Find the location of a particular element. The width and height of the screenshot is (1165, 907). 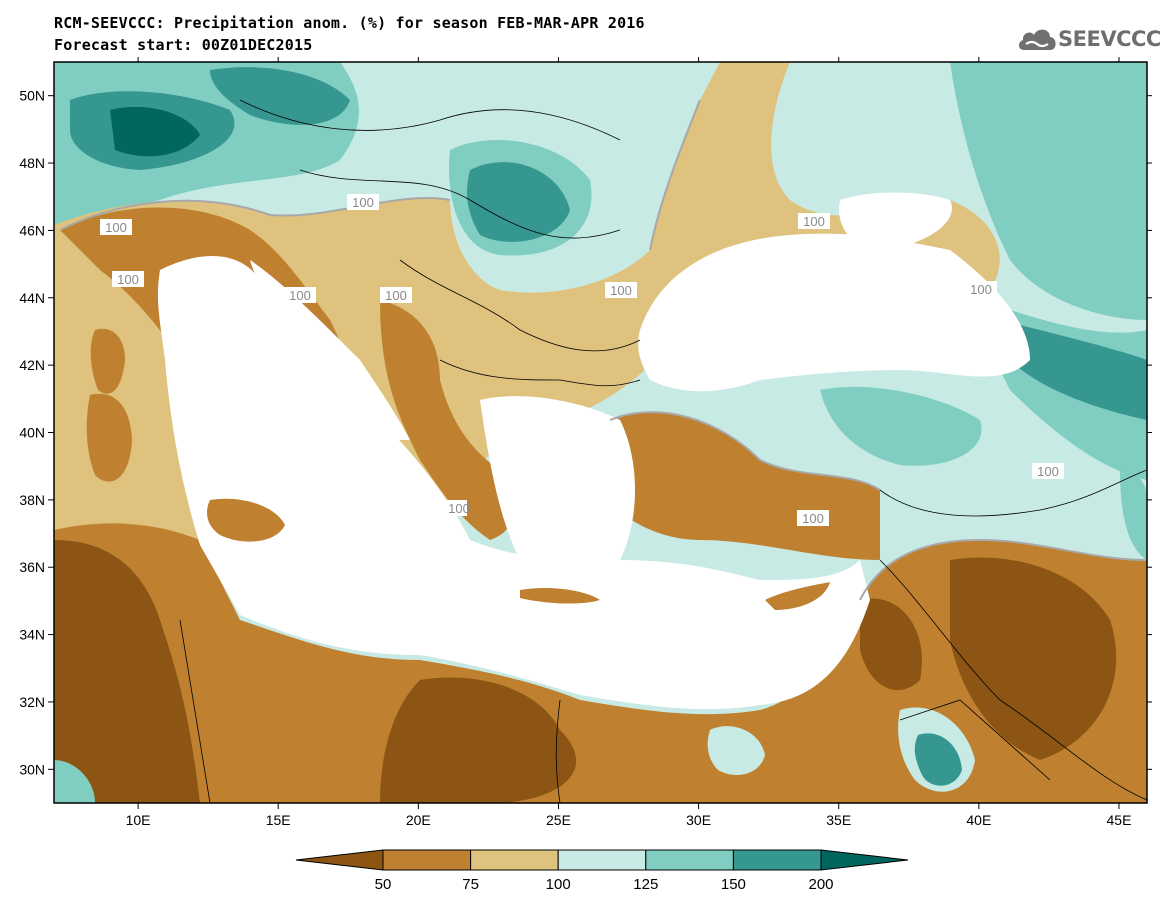

contour-100-middle-east is located at coordinates (1003, 569).